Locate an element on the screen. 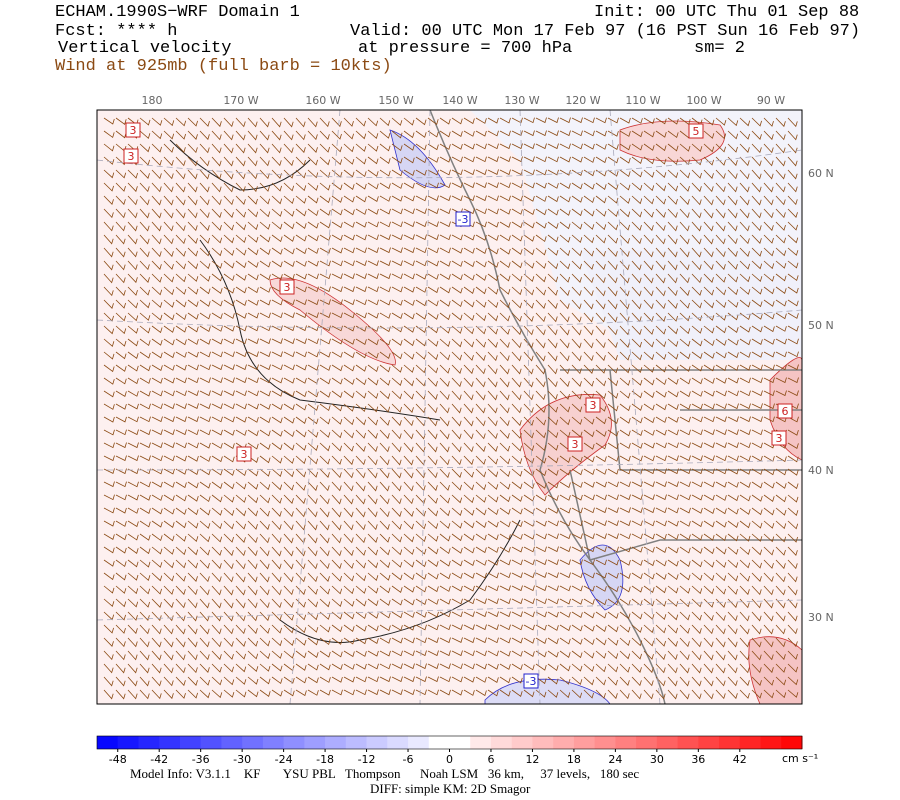  field-name: Vertical velocity is located at coordinates (144, 48).